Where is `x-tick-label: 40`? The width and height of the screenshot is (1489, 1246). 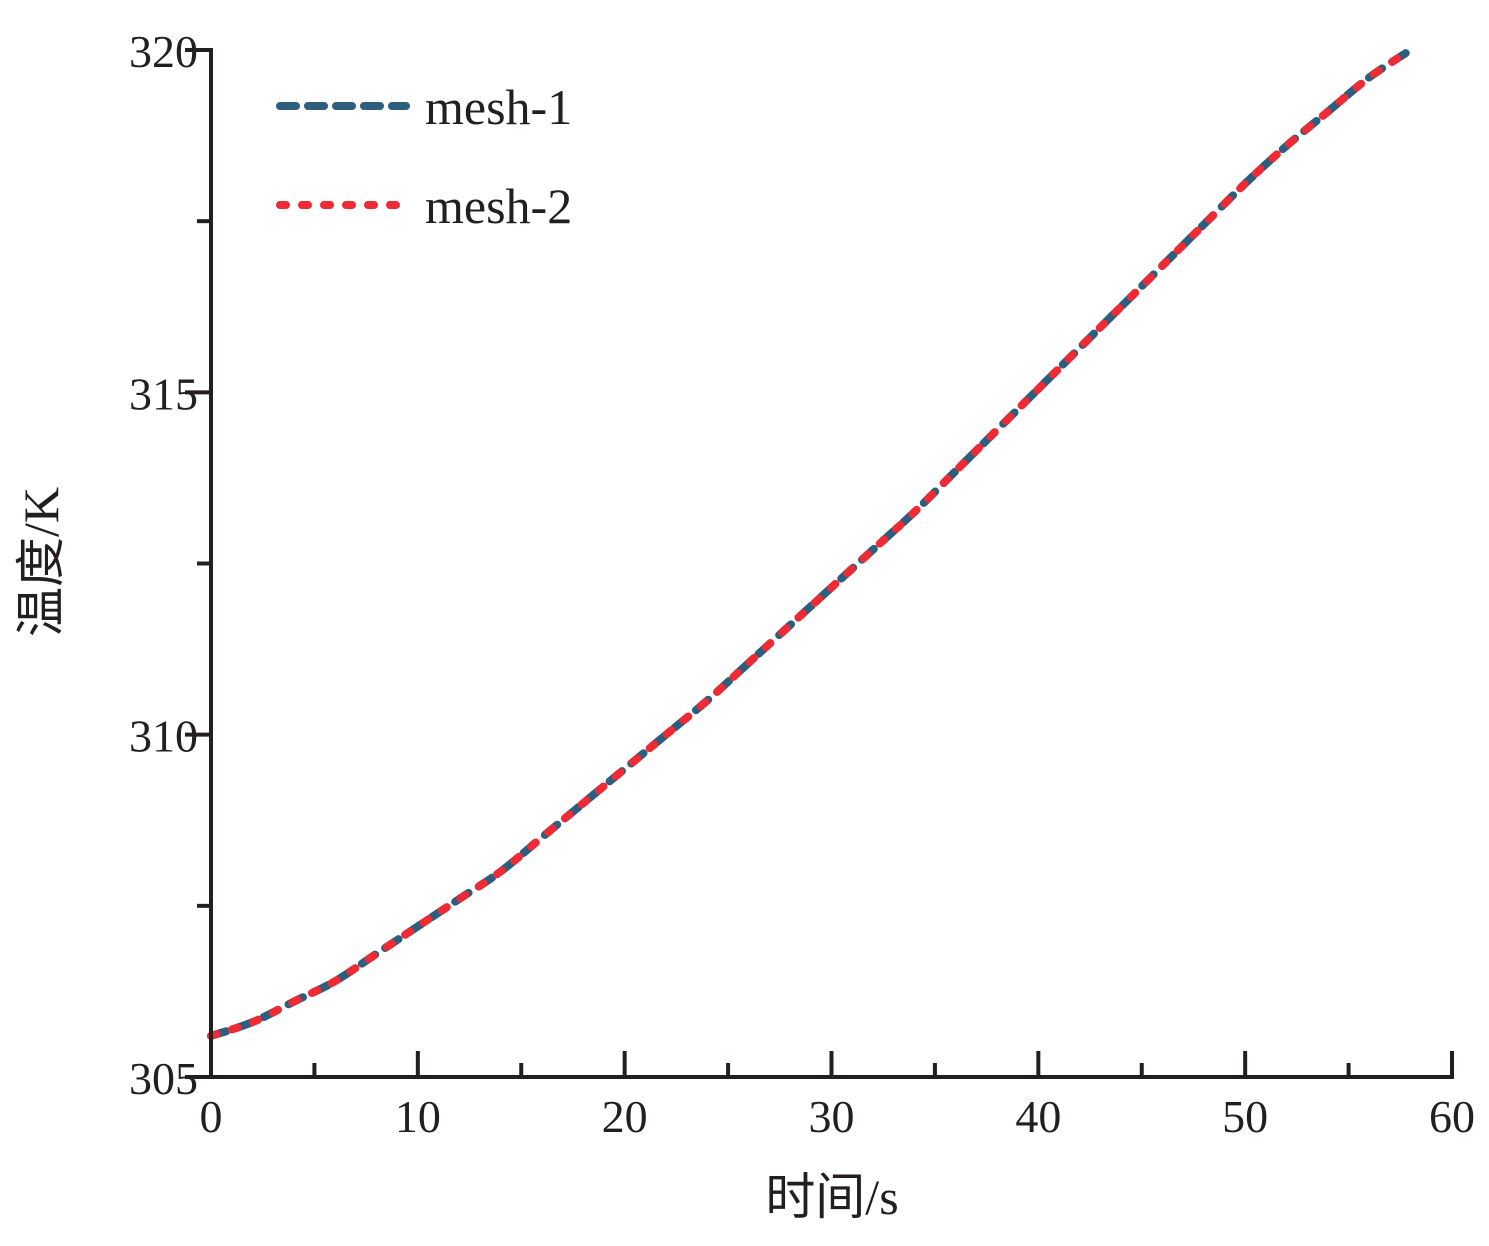 x-tick-label: 40 is located at coordinates (1038, 1116).